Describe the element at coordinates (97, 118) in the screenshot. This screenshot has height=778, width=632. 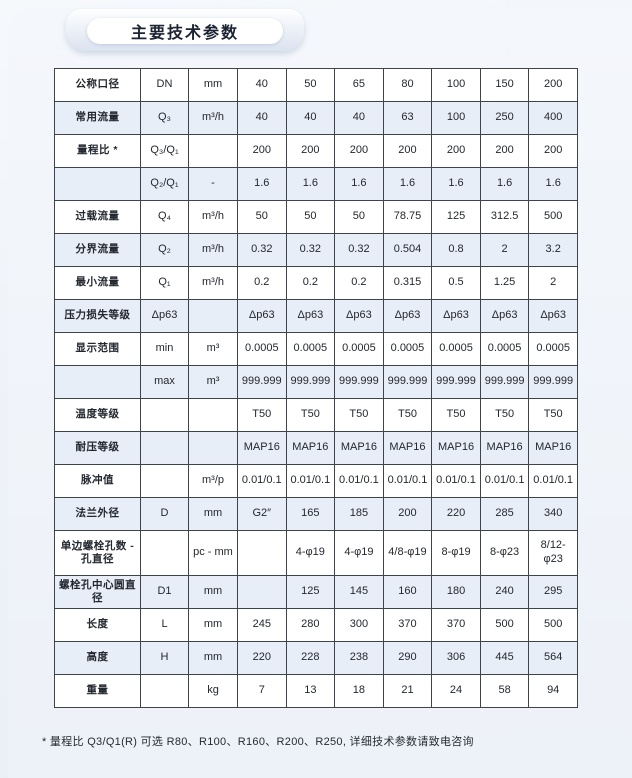
I see `row-label-cell: 常用流量` at that location.